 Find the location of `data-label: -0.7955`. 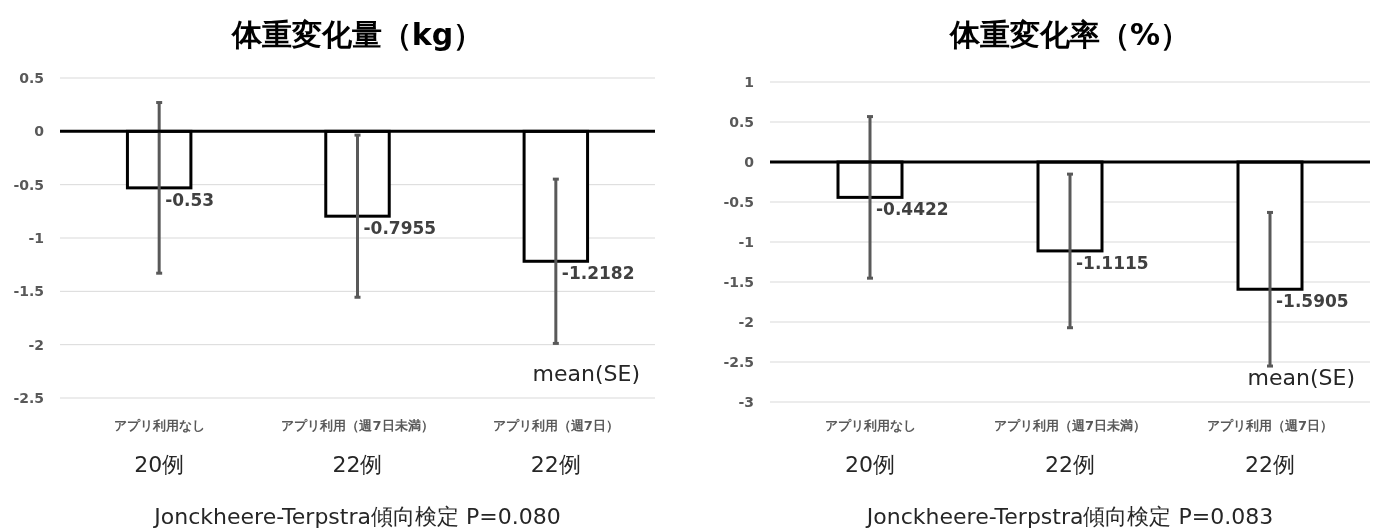

data-label: -0.7955 is located at coordinates (400, 228).